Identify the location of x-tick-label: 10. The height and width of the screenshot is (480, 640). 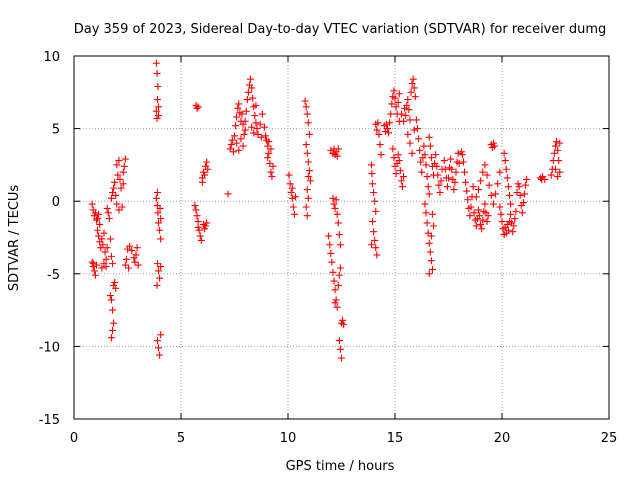
(288, 438).